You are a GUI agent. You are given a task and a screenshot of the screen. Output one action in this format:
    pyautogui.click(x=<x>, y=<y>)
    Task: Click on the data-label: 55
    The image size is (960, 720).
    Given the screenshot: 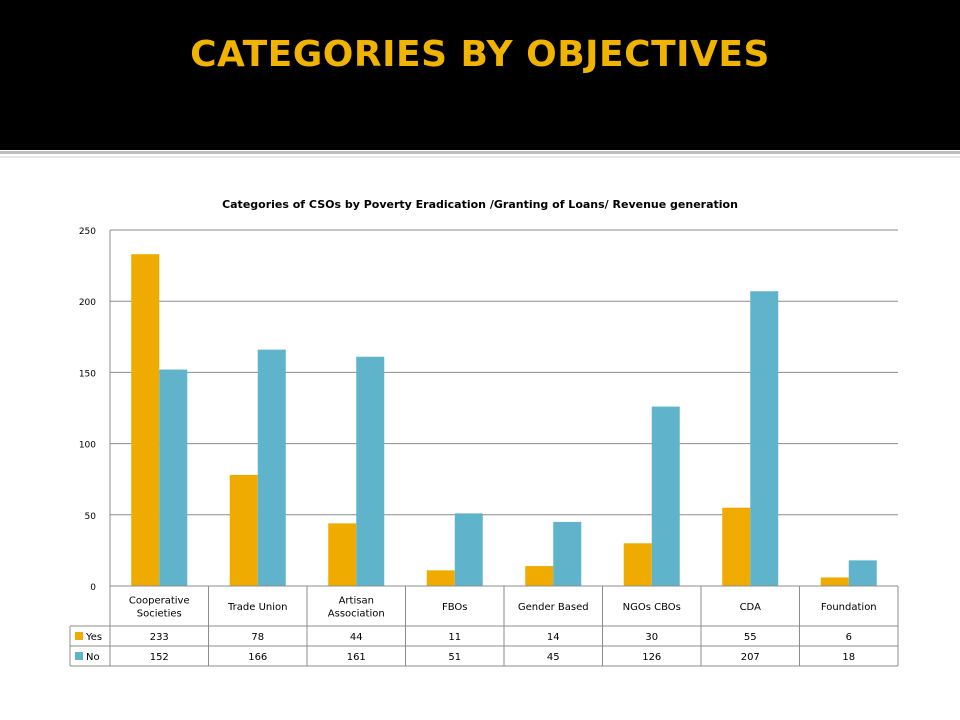 What is the action you would take?
    pyautogui.click(x=750, y=637)
    